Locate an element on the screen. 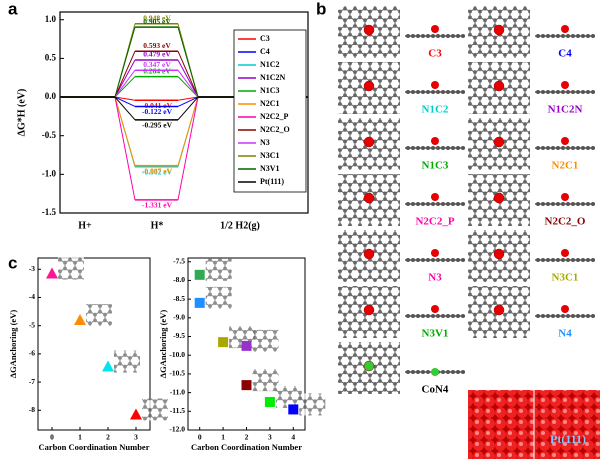  structure-label: N2C2_P is located at coordinates (434, 222).